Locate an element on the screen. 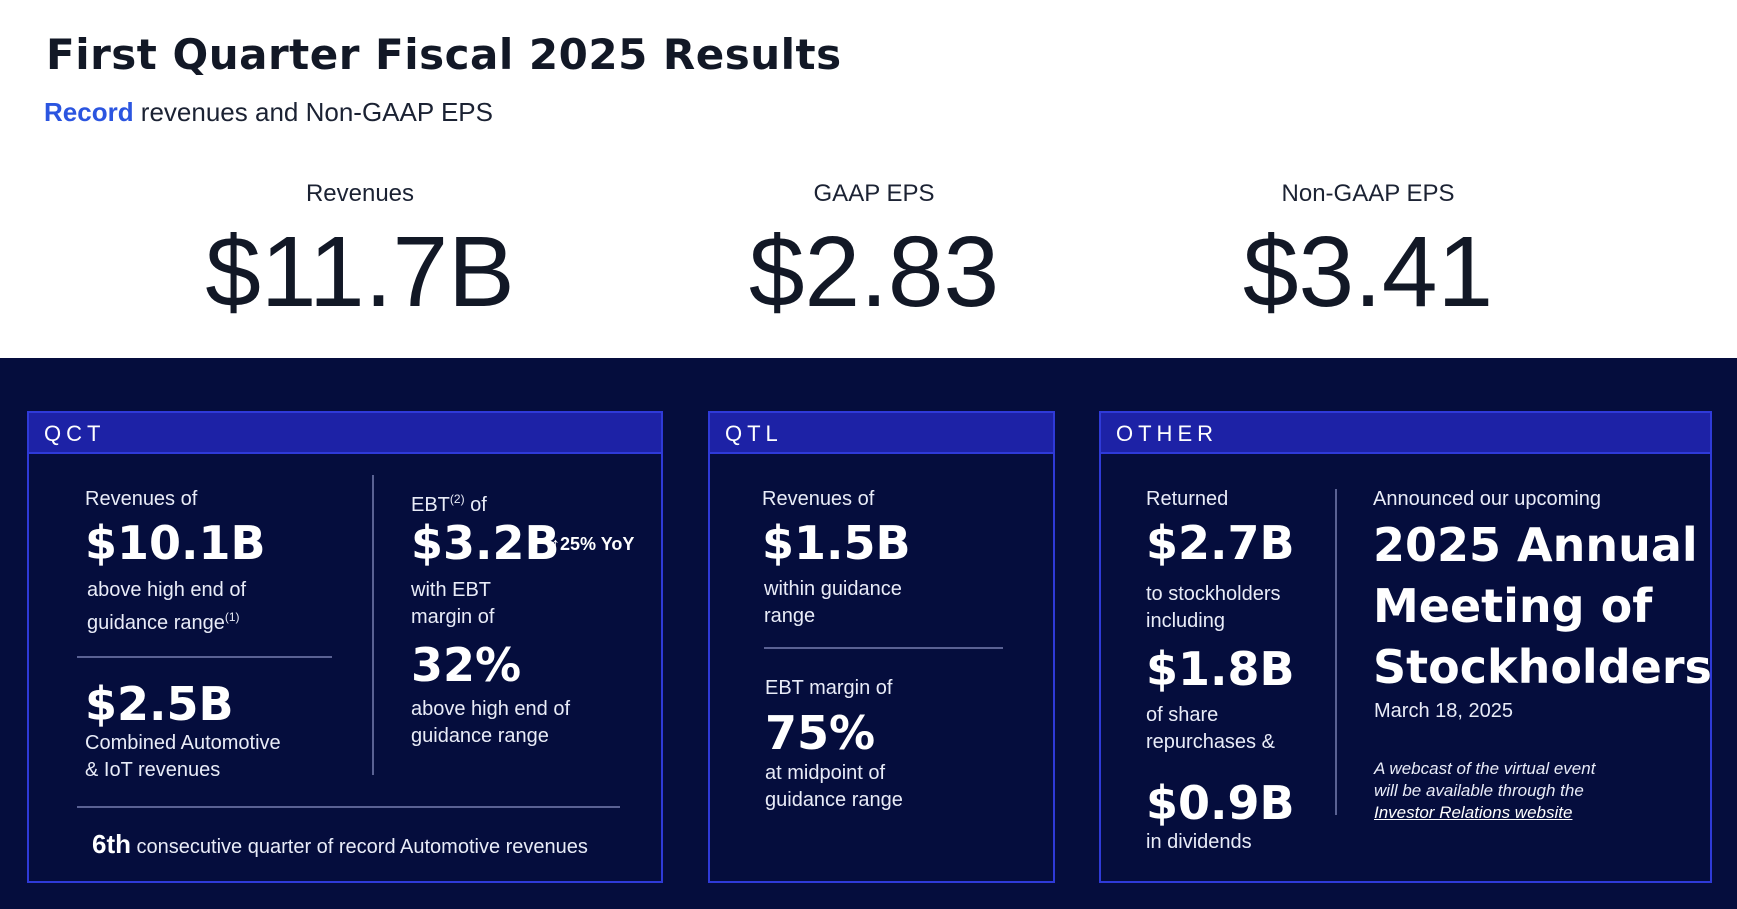  other-announce-label: Announced our upcoming is located at coordinates (1487, 499).